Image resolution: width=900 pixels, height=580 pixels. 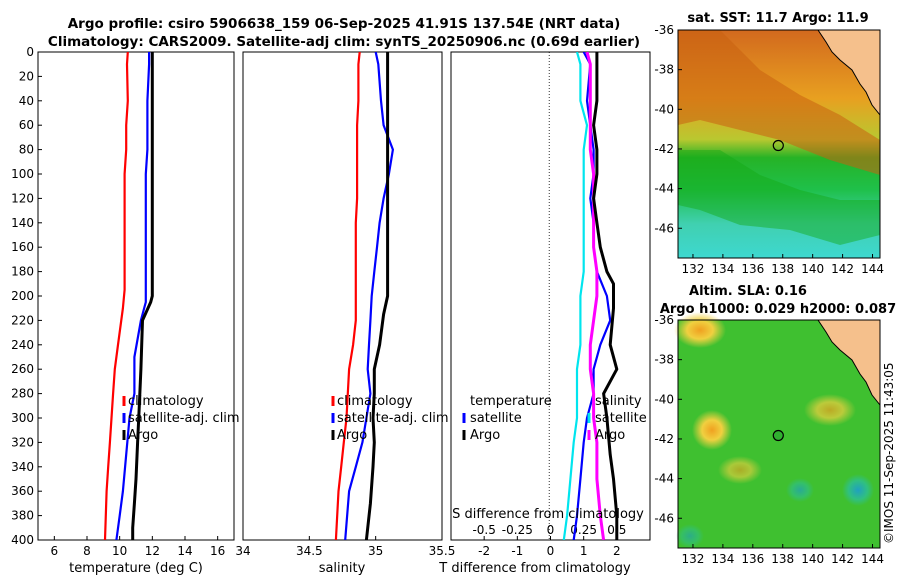 I want to click on sla-argo-float-marker, so click(x=778, y=435).